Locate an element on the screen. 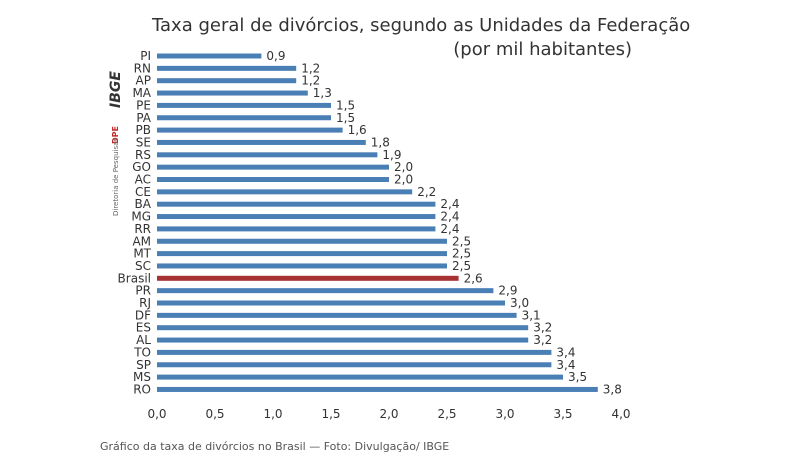 The width and height of the screenshot is (790, 461). x-tick-label: 0,5 is located at coordinates (214, 414).